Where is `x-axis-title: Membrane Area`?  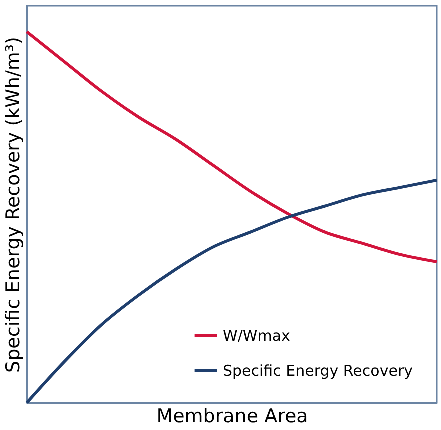
x-axis-title: Membrane Area is located at coordinates (232, 417).